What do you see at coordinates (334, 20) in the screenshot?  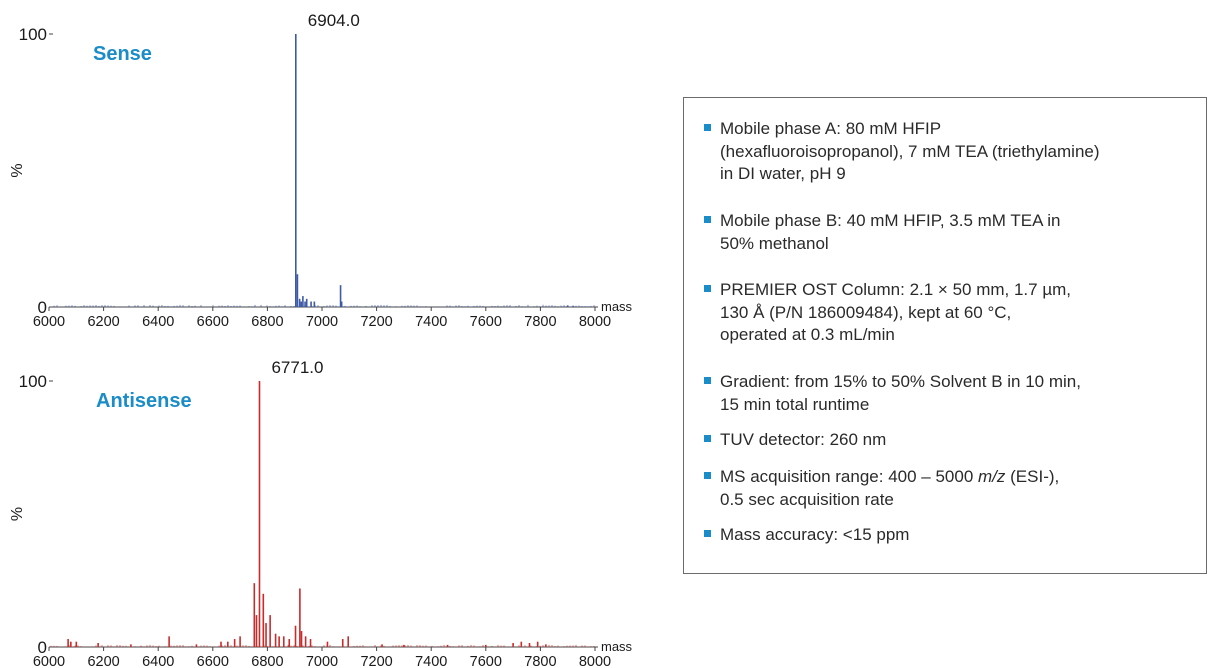 I see `peak-mass-label: 6904.0` at bounding box center [334, 20].